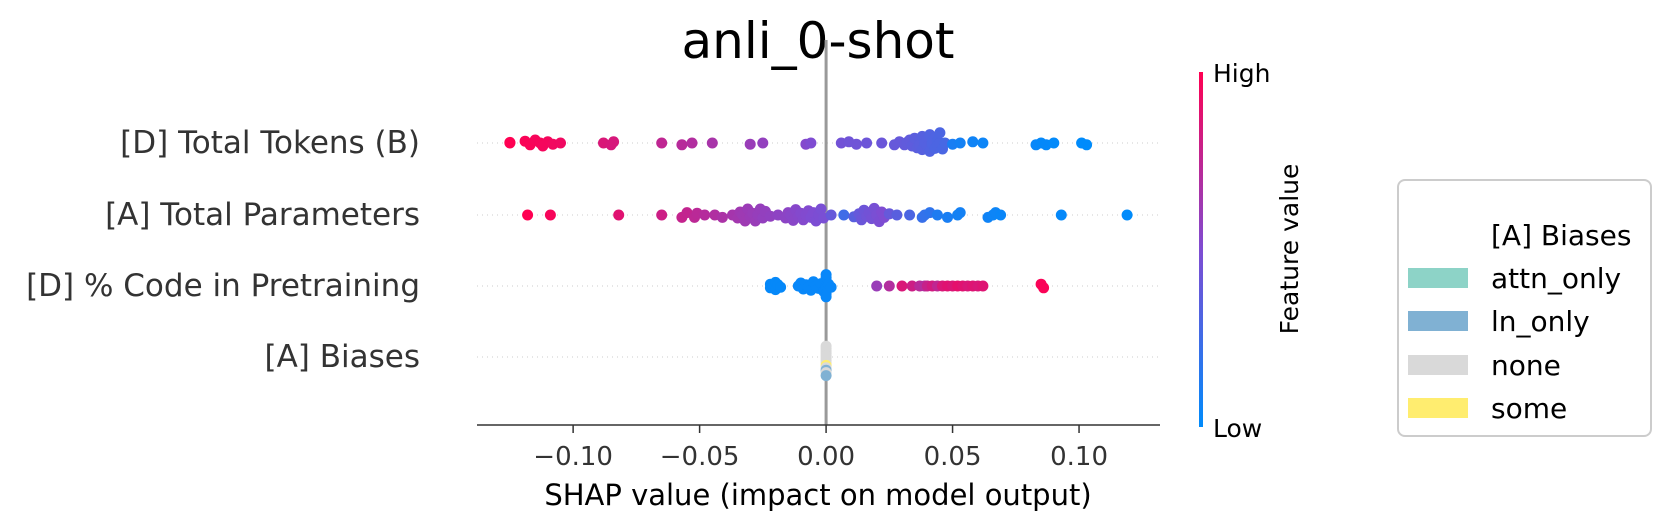  I want to click on chart-title: anli_0-shot, so click(818, 41).